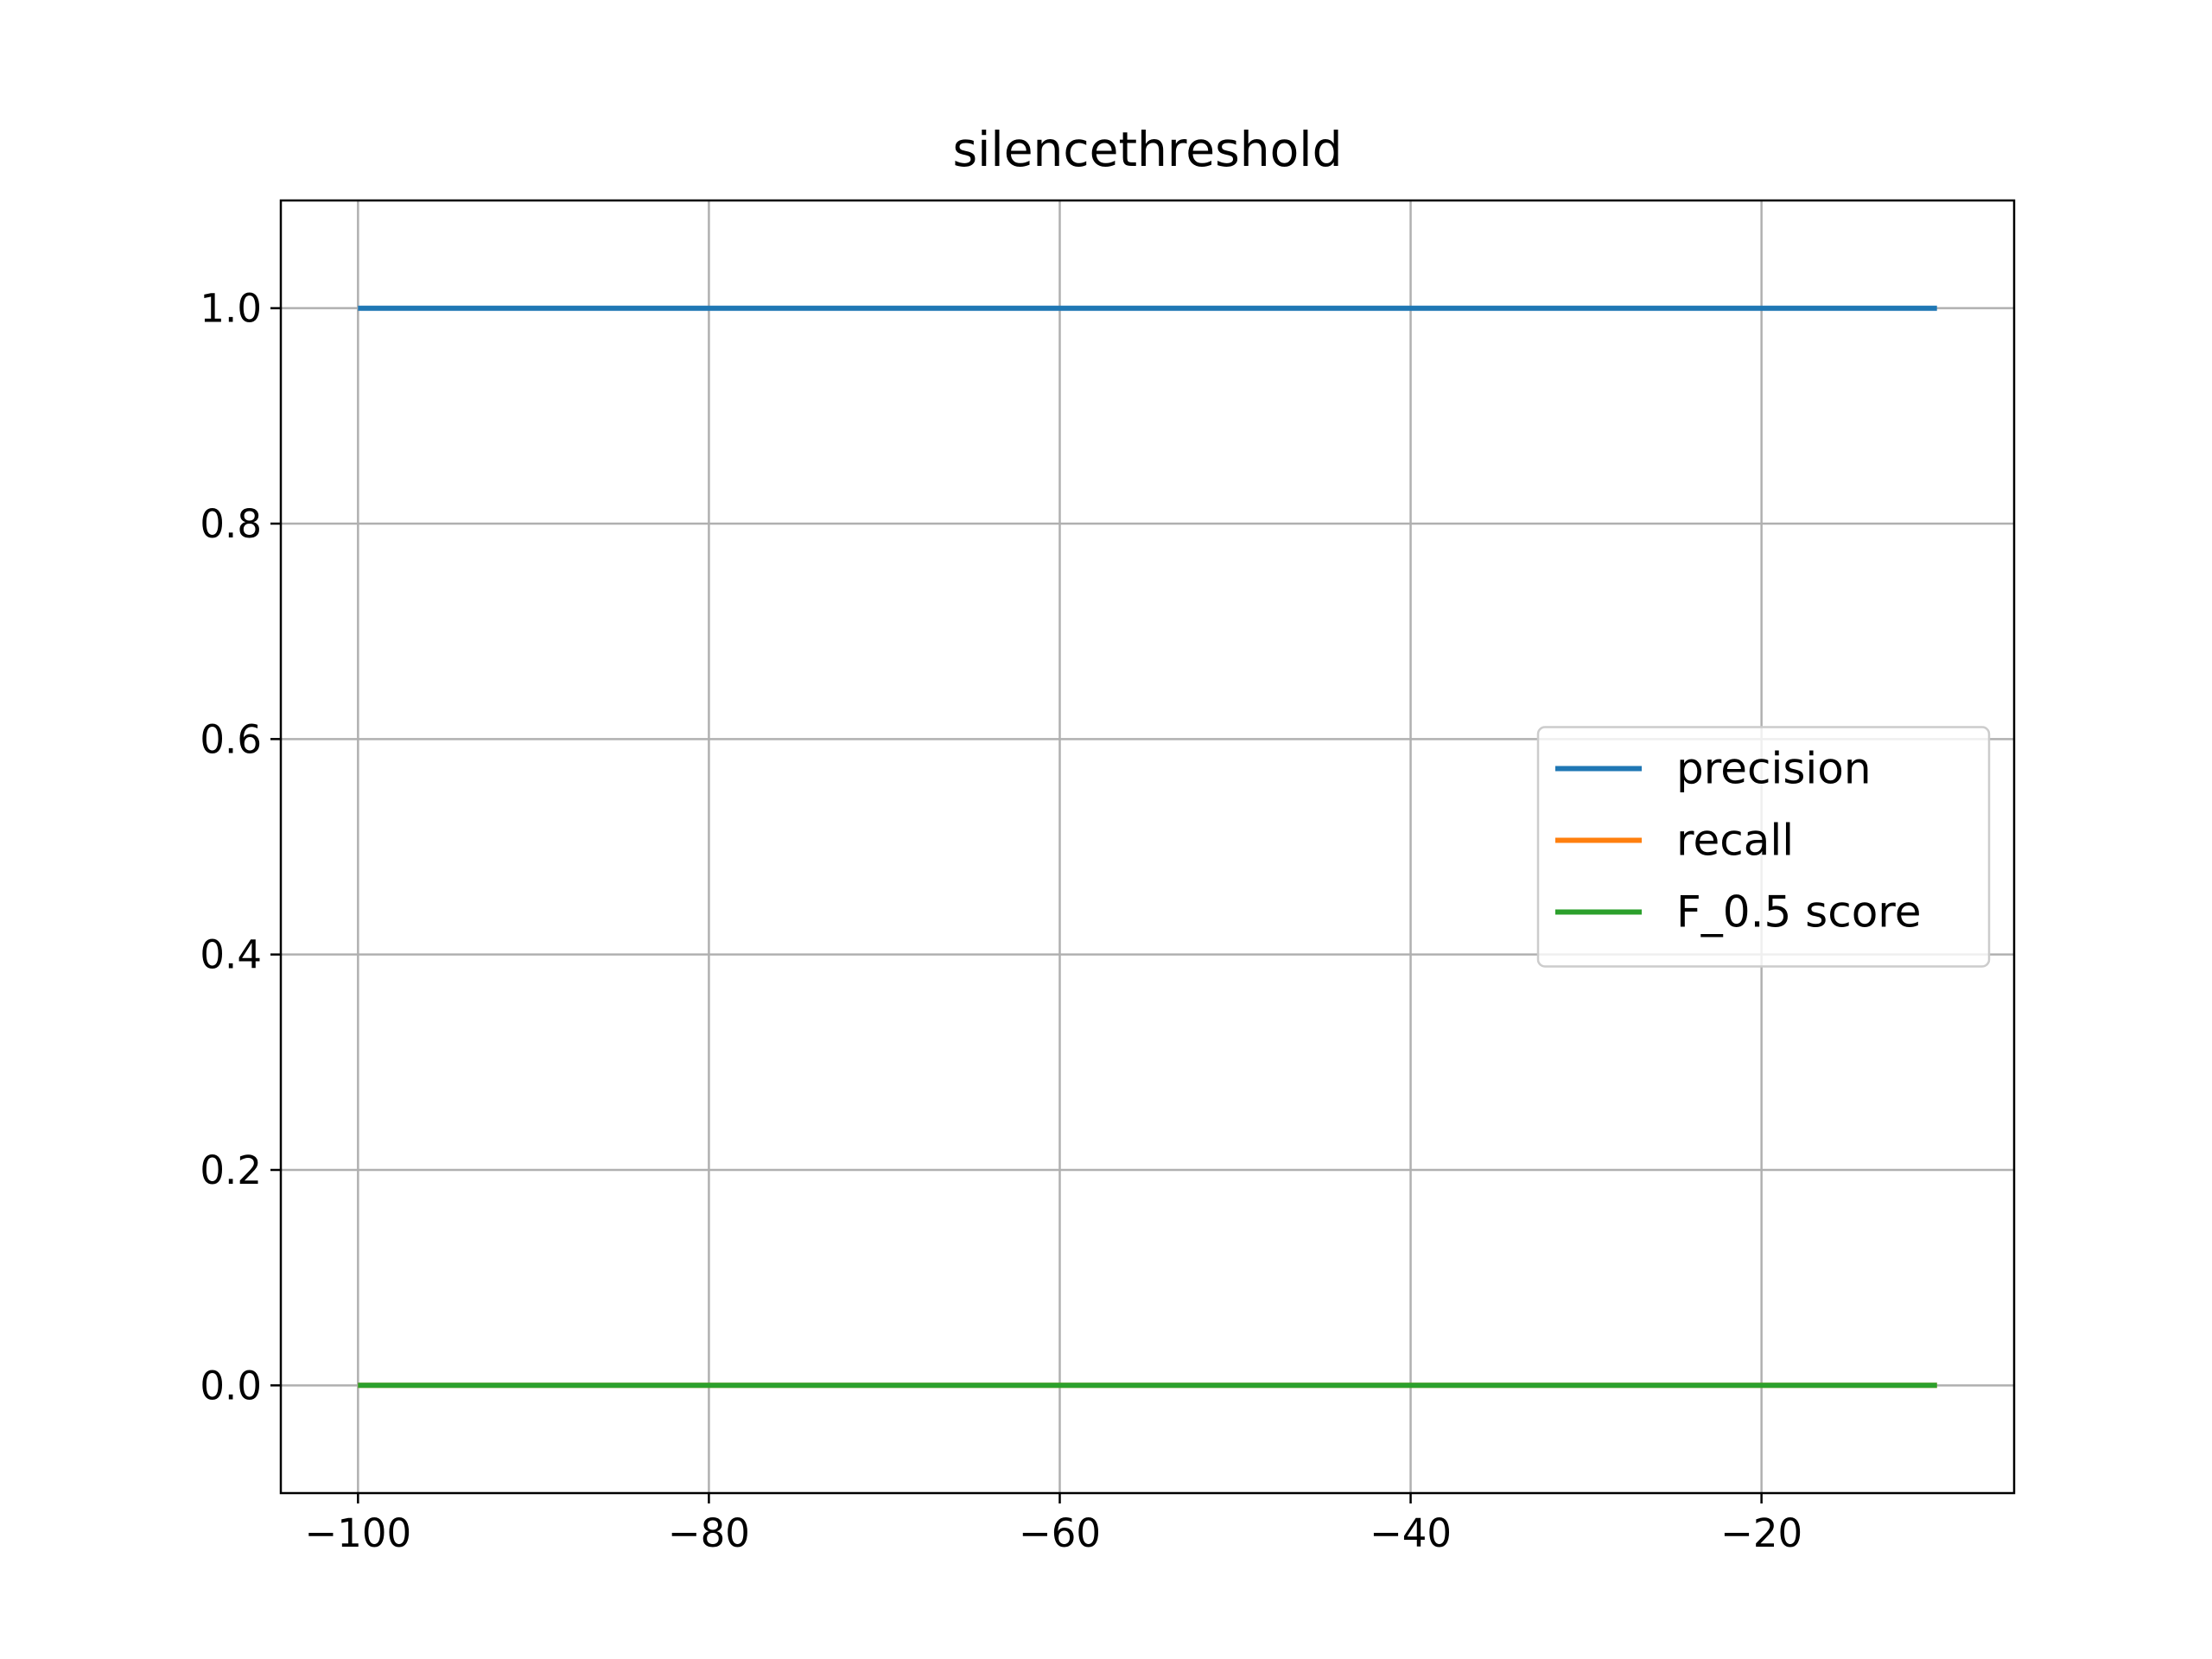 The image size is (2212, 1659). I want to click on y-tick-label: 0.8, so click(231, 524).